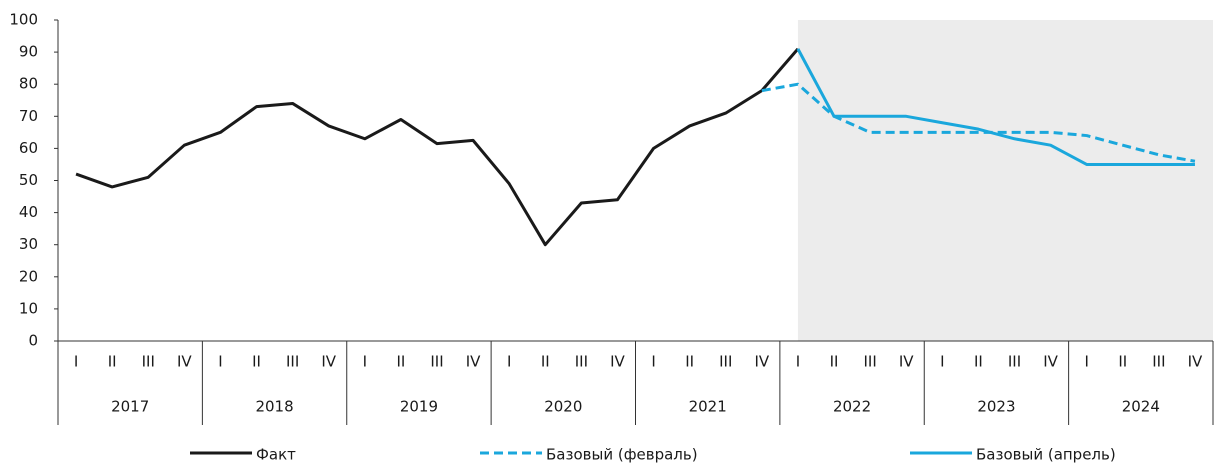 Image resolution: width=1216 pixels, height=463 pixels. What do you see at coordinates (28, 276) in the screenshot?
I see `y-tick-label: 20` at bounding box center [28, 276].